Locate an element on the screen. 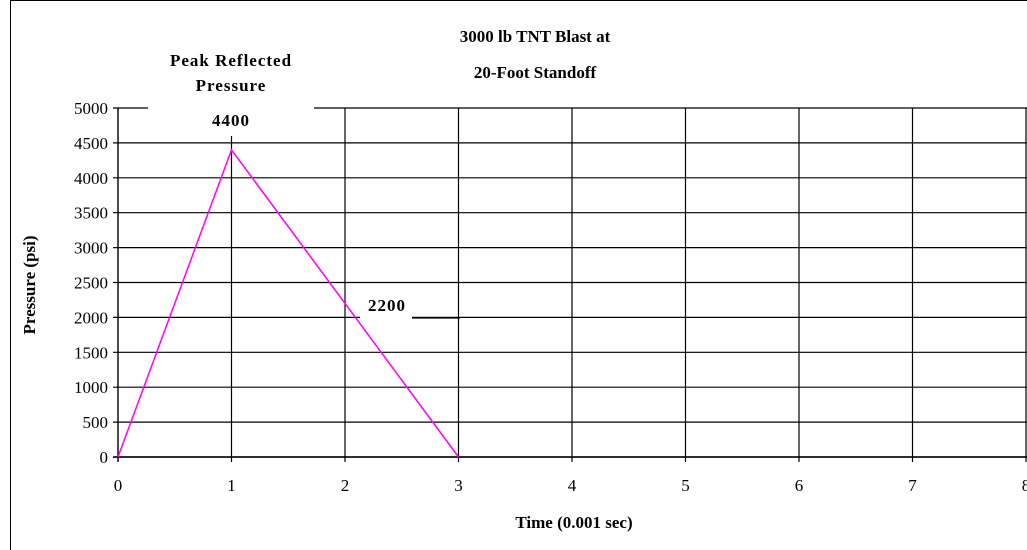 Image resolution: width=1027 pixels, height=550 pixels. midpoint-annotation-value: 2200 is located at coordinates (387, 305).